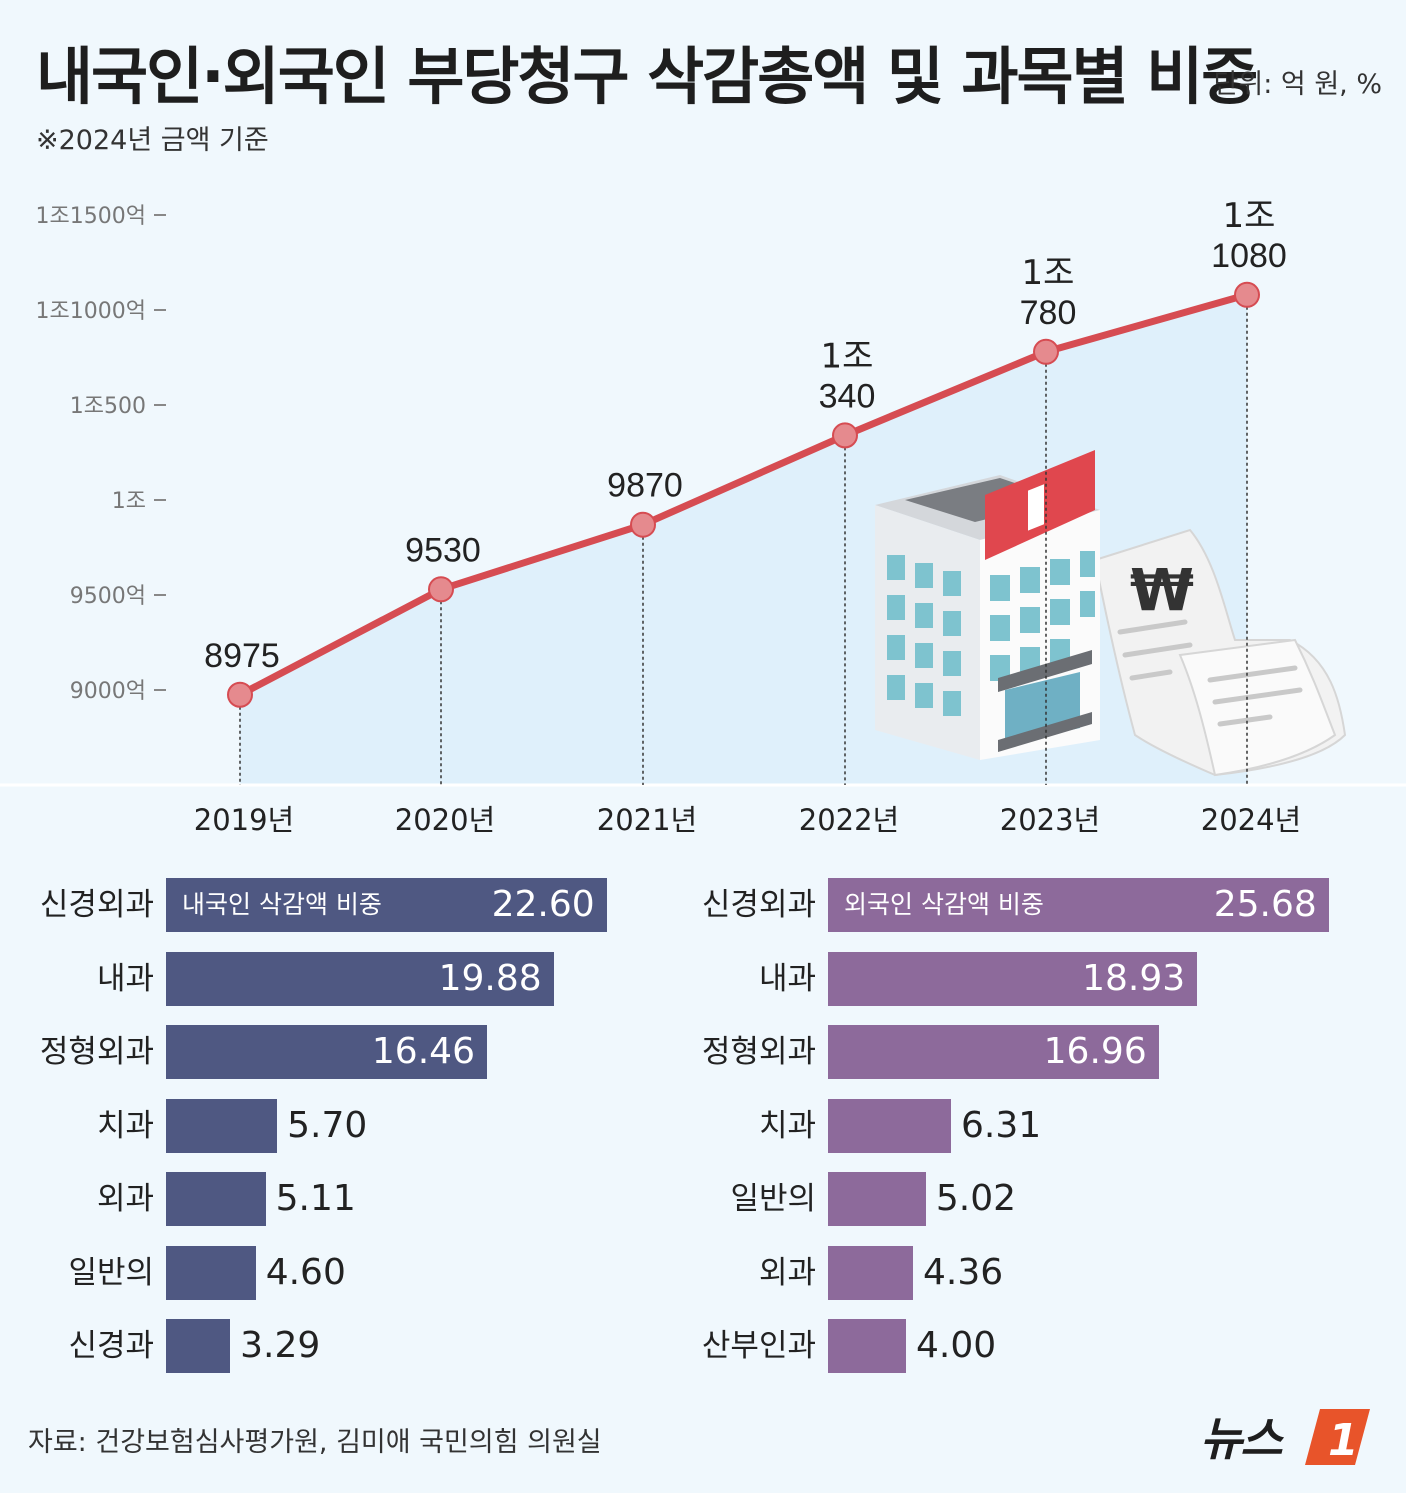  What do you see at coordinates (1251, 820) in the screenshot?
I see `x-tick-label: 2024년` at bounding box center [1251, 820].